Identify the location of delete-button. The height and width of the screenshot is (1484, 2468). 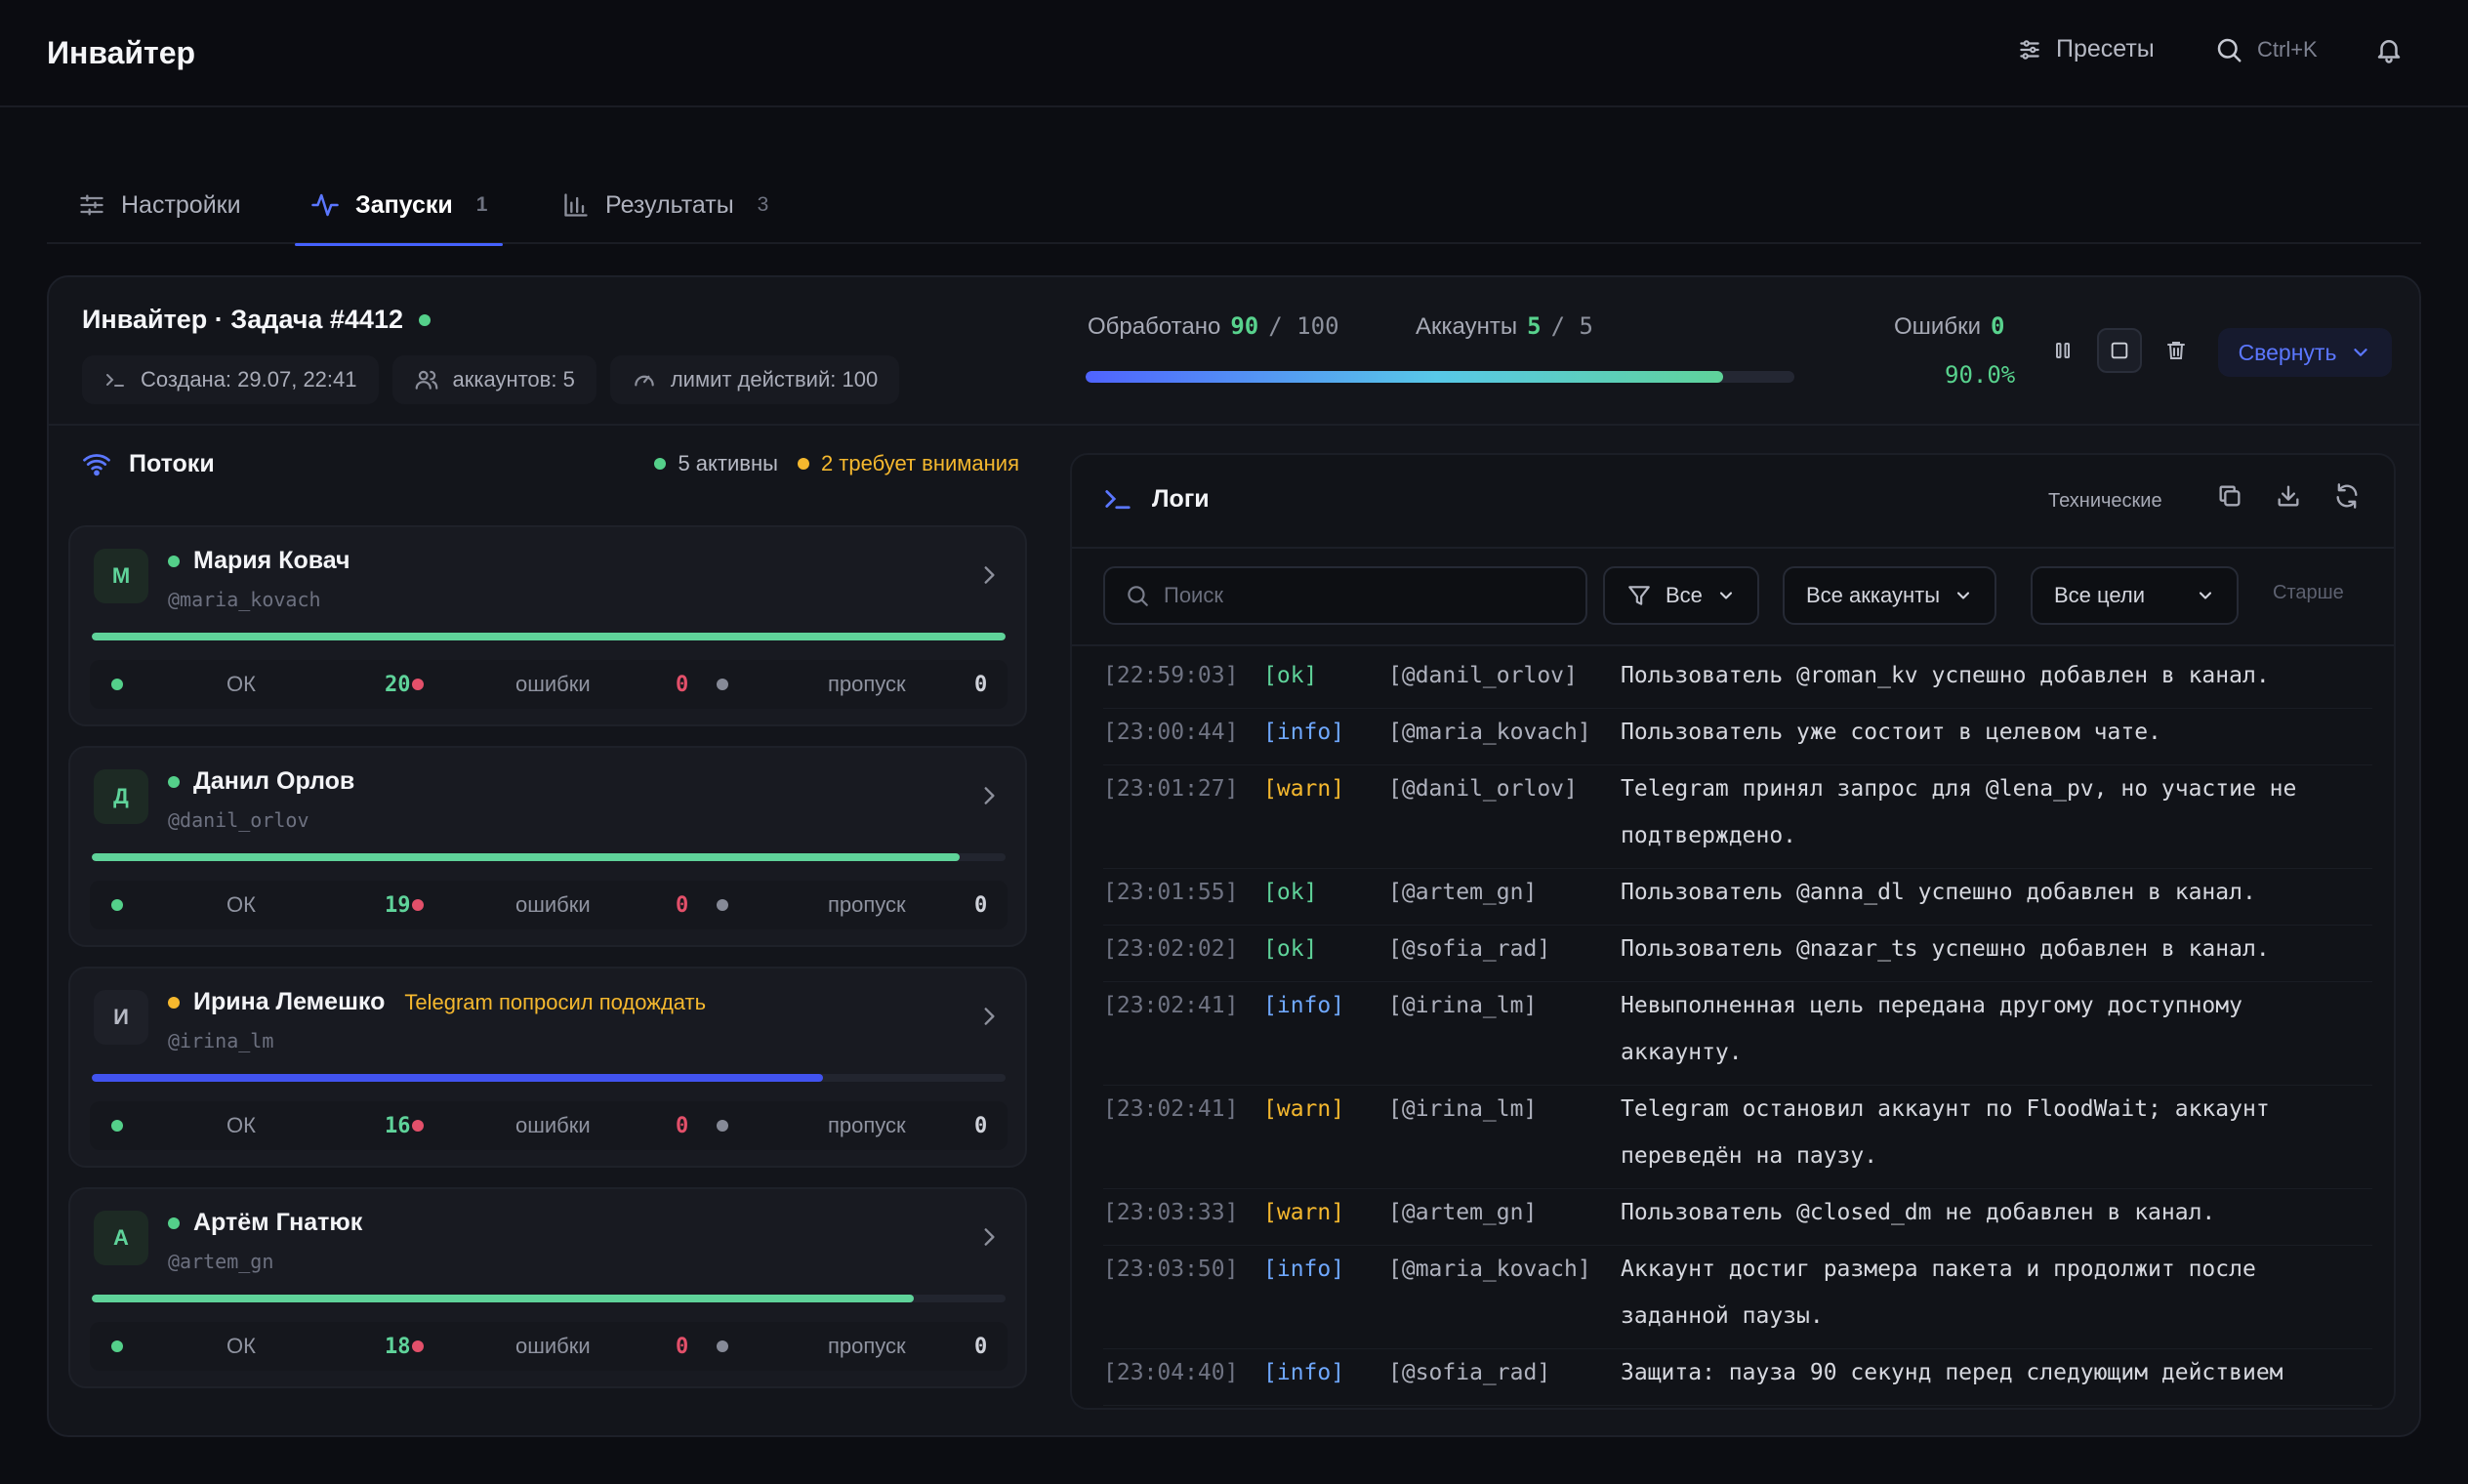
(2176, 350).